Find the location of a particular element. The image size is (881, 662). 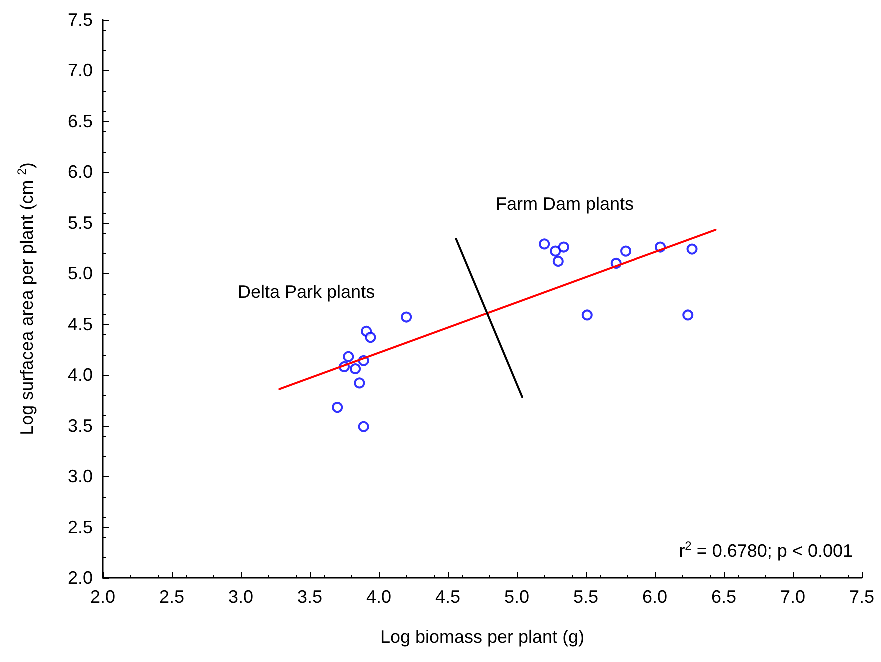

y-tick-label: 2.5 is located at coordinates (80, 527).